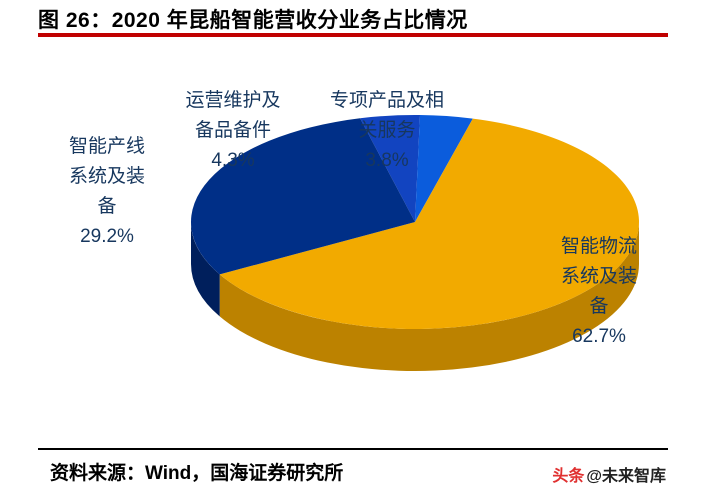 The image size is (706, 492). I want to click on pie-callout-special-products: 专项产品及相 关服务 3.8%, so click(386, 130).